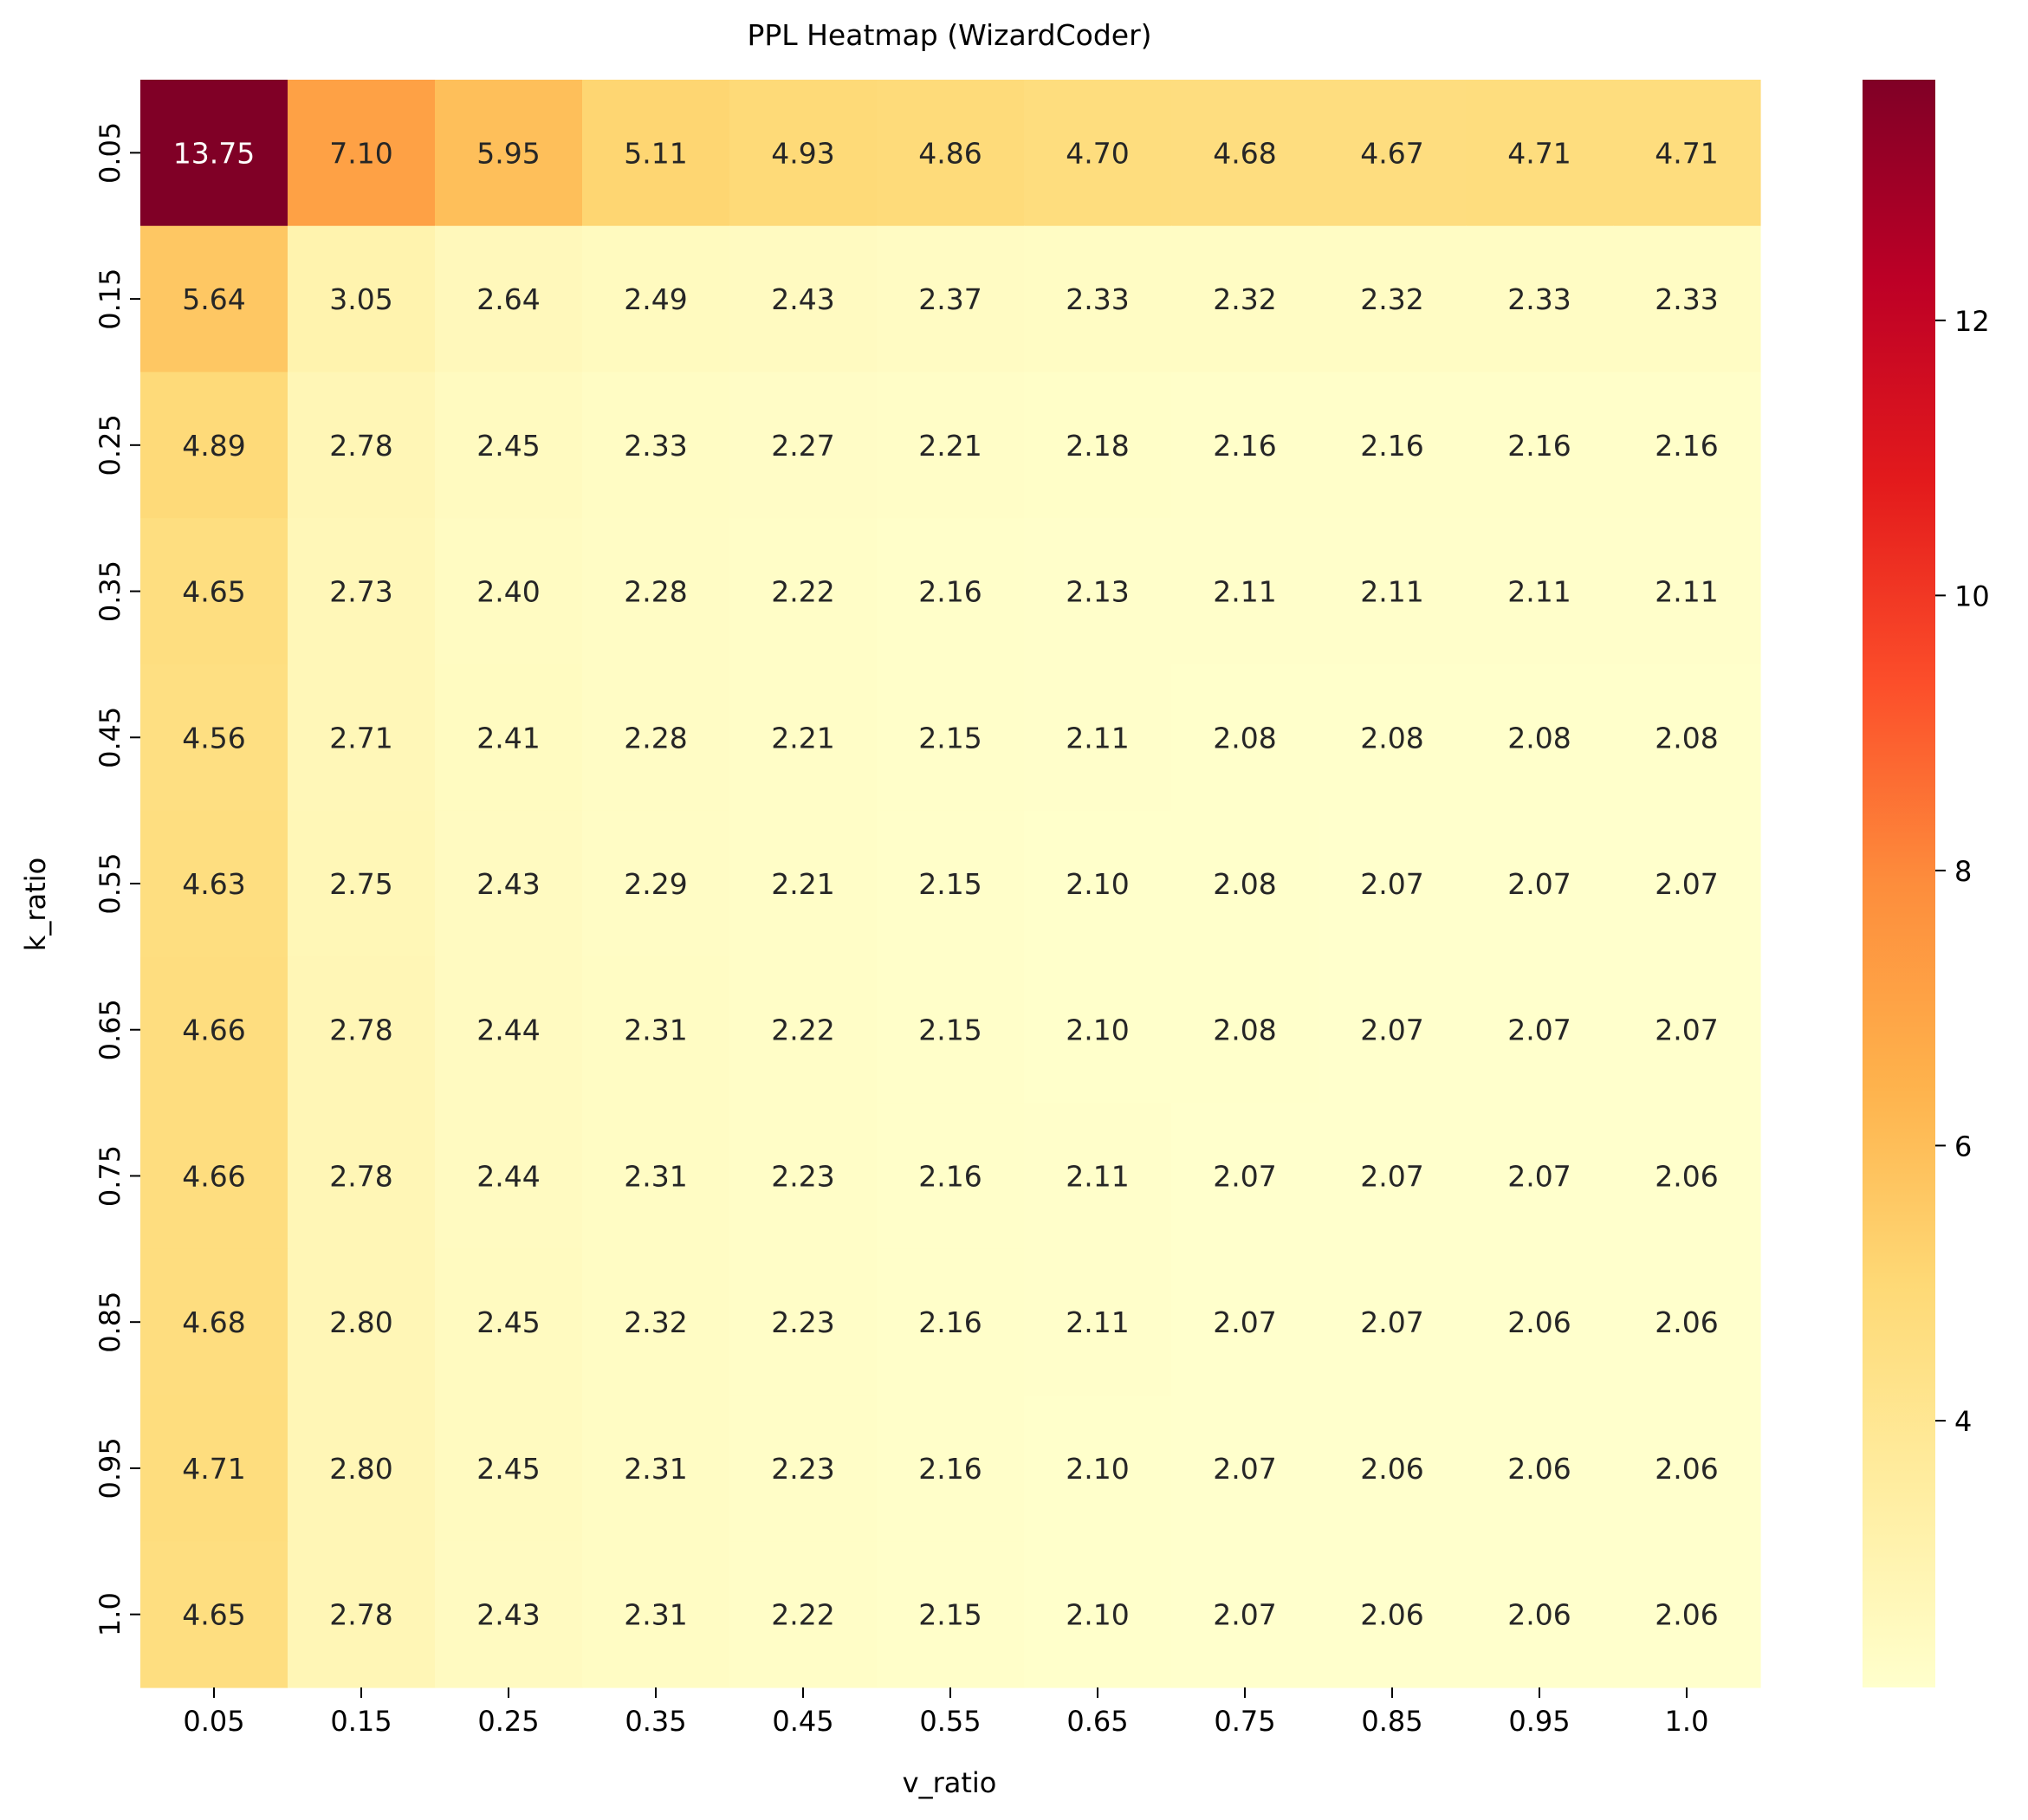 This screenshot has height=1820, width=2028. Describe the element at coordinates (213, 1721) in the screenshot. I see `x-tick-label: 0.05` at that location.